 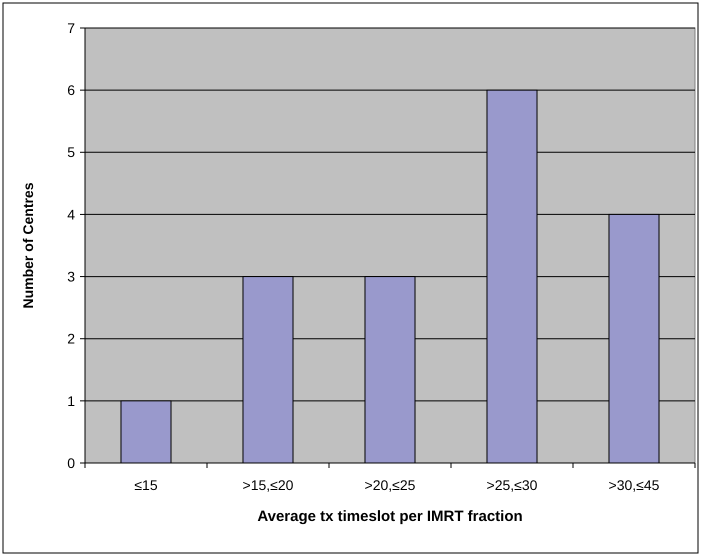 What do you see at coordinates (71, 276) in the screenshot?
I see `y-tick-label: 3` at bounding box center [71, 276].